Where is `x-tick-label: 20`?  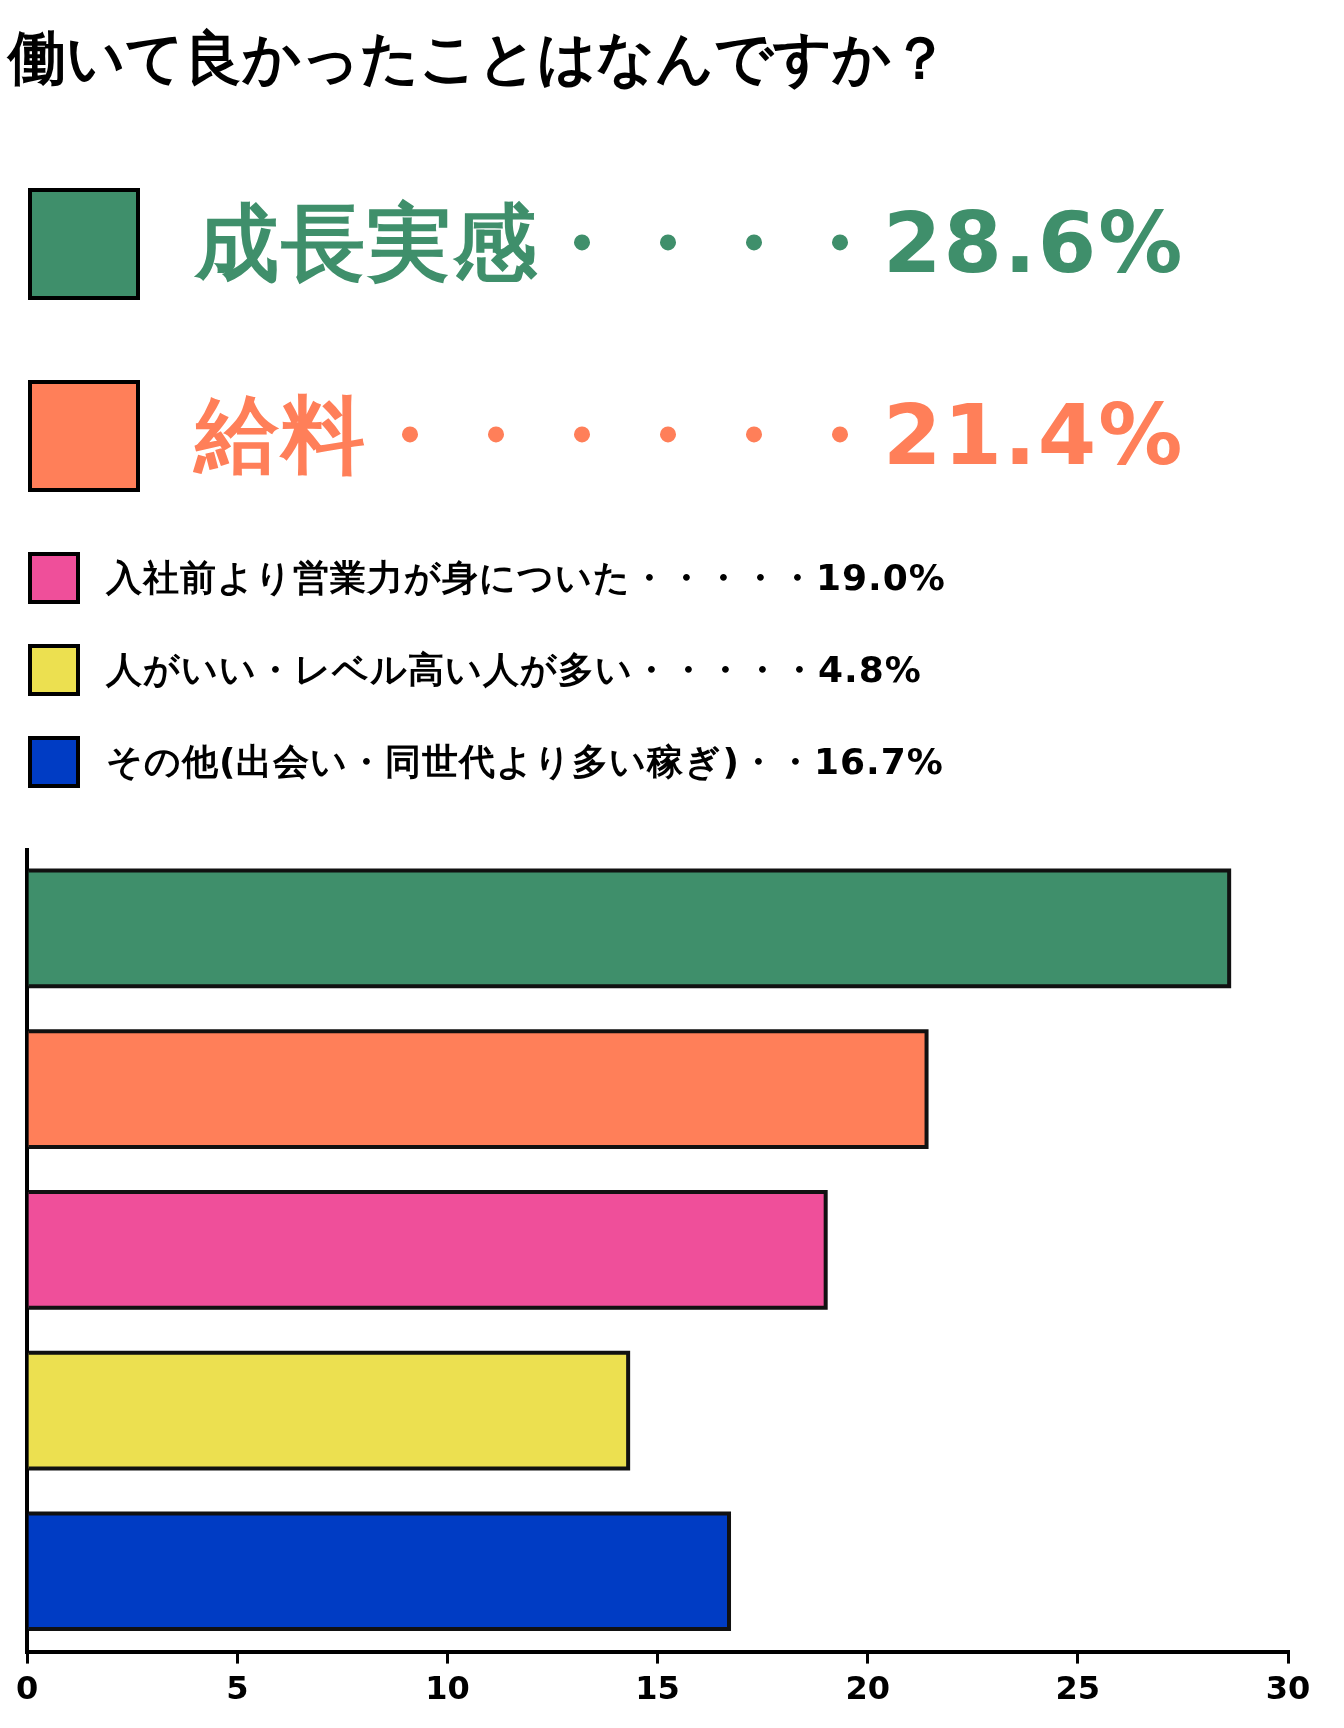 x-tick-label: 20 is located at coordinates (867, 1688).